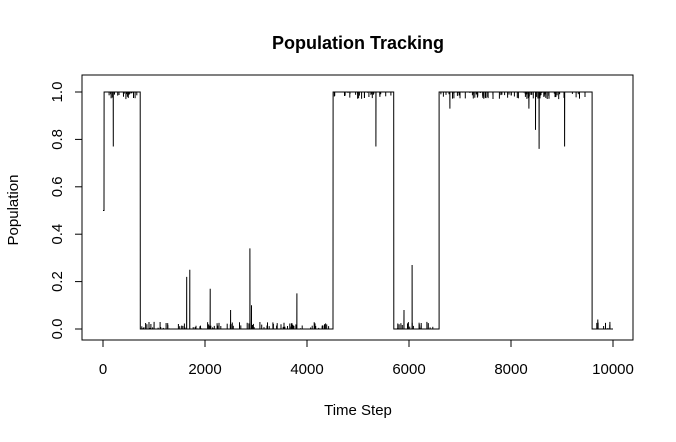  Describe the element at coordinates (358, 43) in the screenshot. I see `chart-title: Population Tracking` at that location.